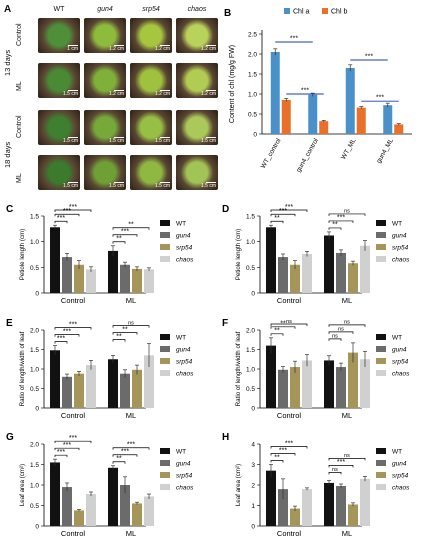 Image resolution: width=430 pixels, height=550 pixels. Describe the element at coordinates (227, 13) in the screenshot. I see `panel-b-label: B` at that location.